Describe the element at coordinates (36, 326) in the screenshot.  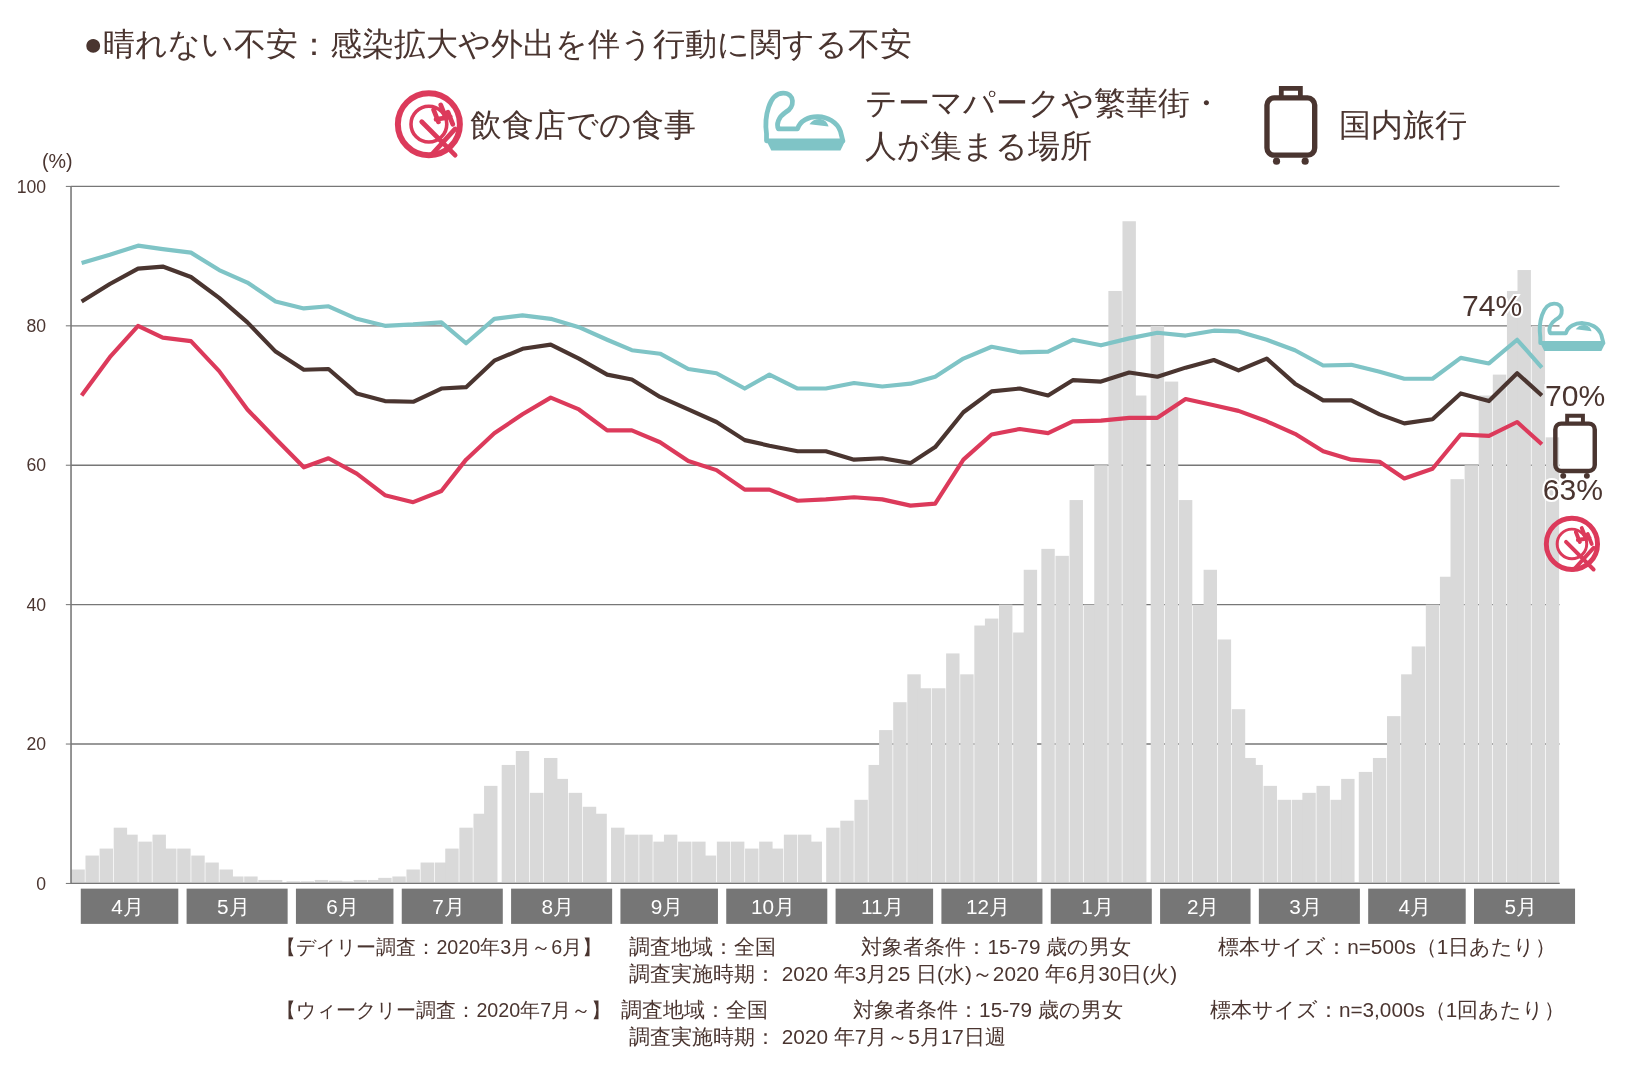
I see `y-tick-label: 80` at that location.